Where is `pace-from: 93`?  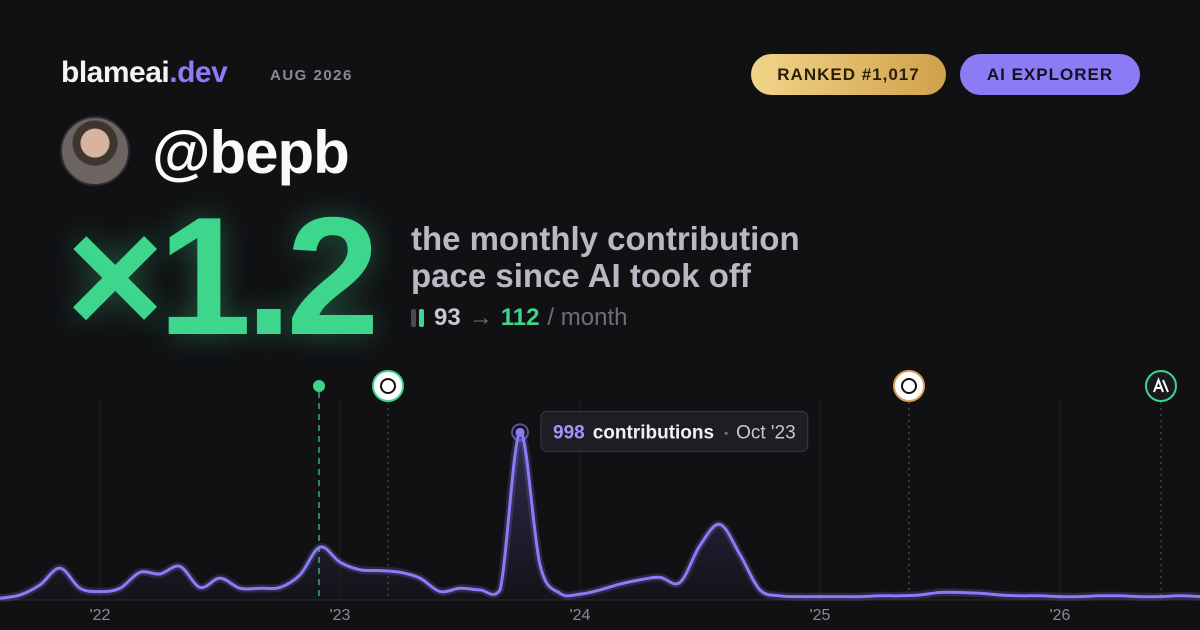 pace-from: 93 is located at coordinates (447, 317).